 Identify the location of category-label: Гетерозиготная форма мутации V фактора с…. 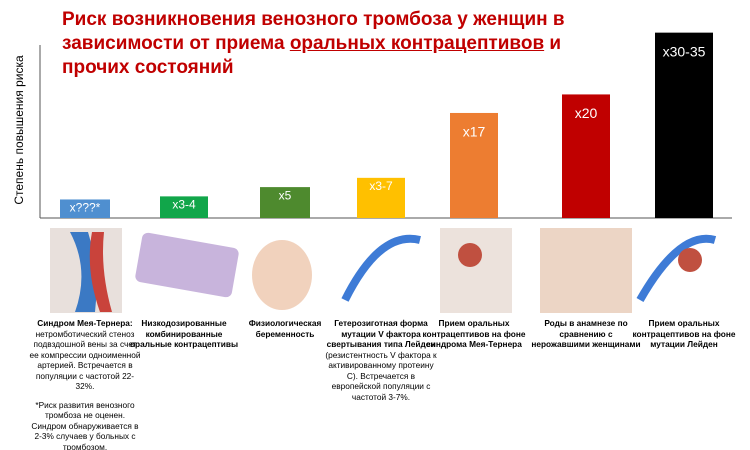
(381, 333).